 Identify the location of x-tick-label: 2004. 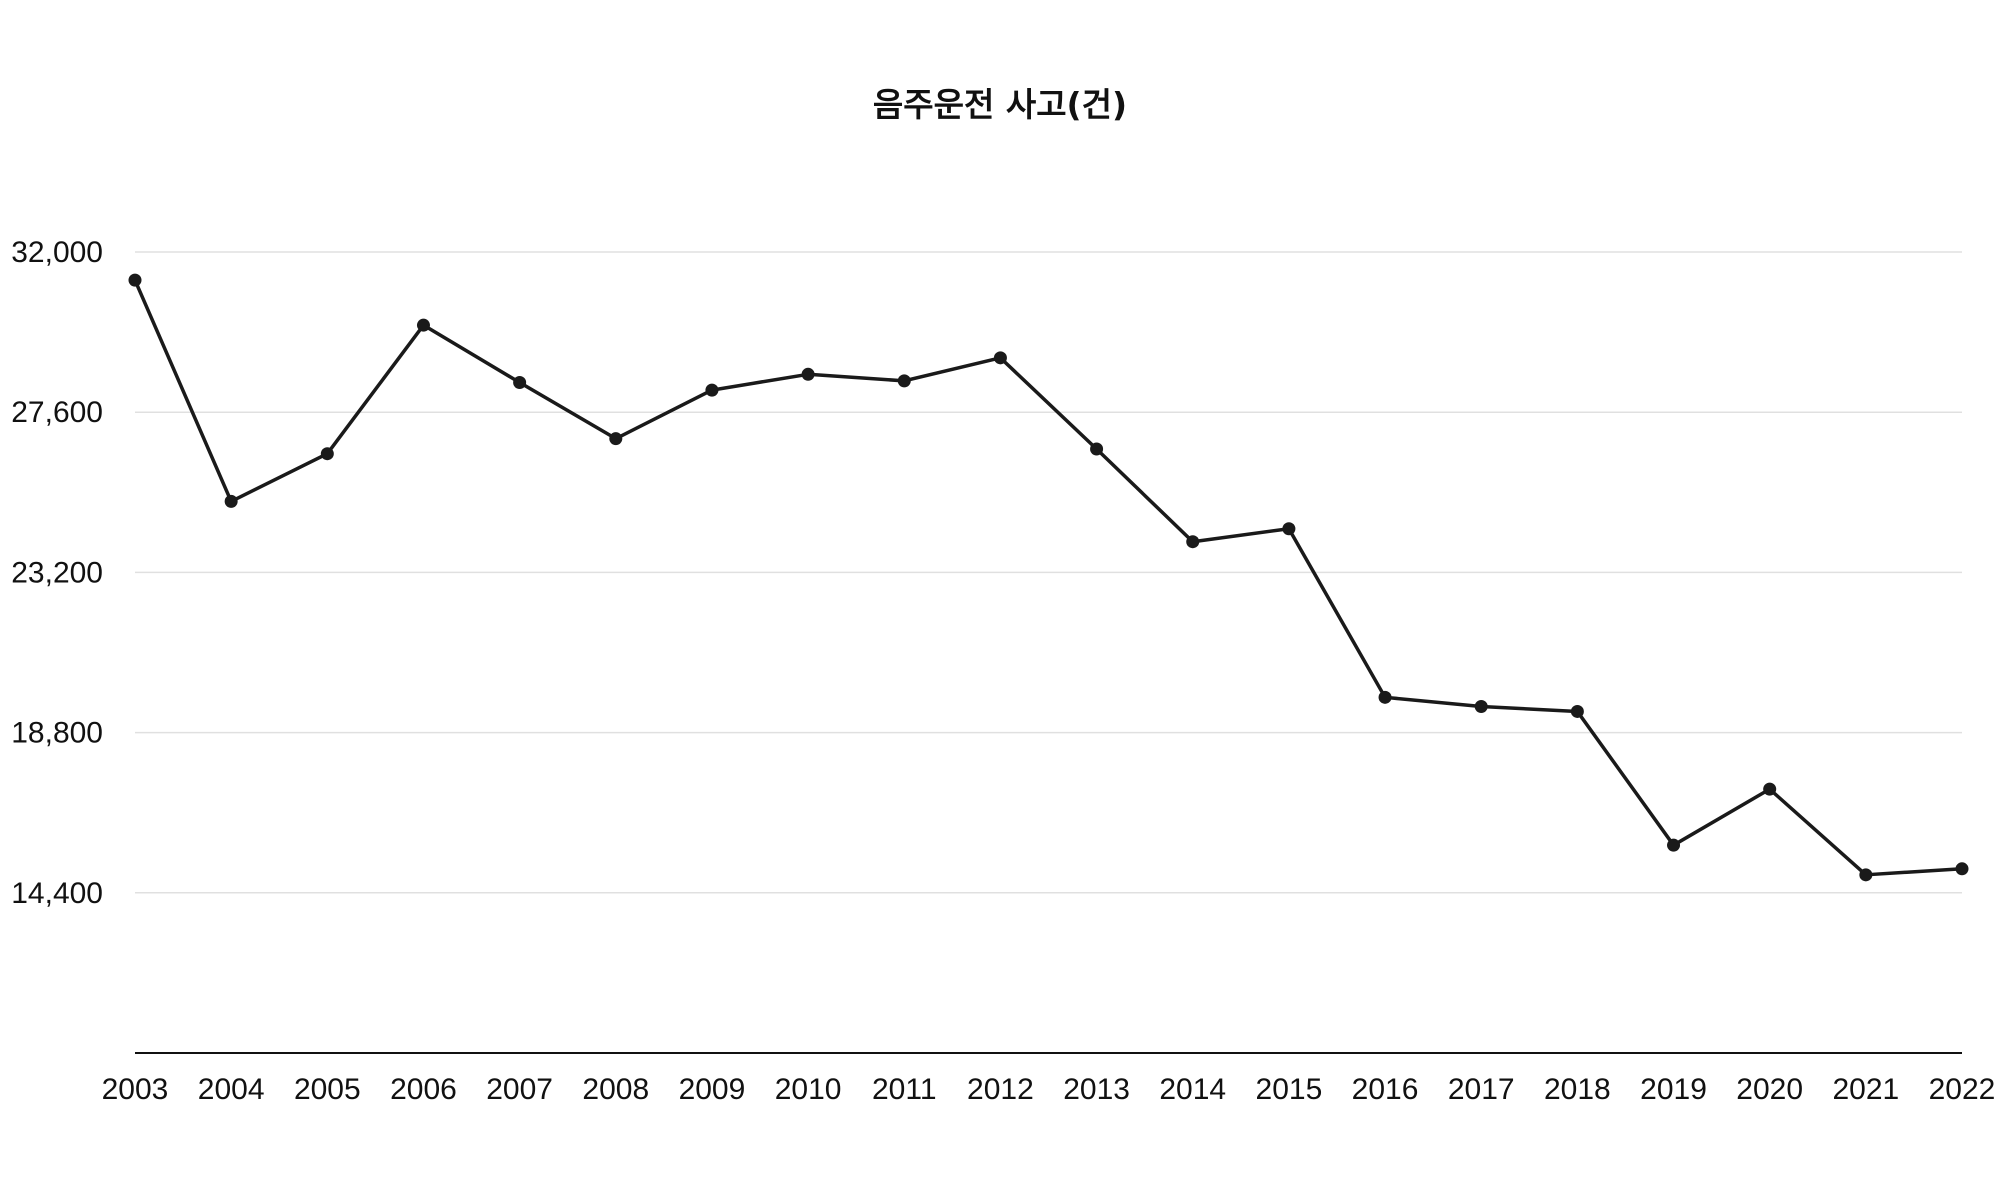
(231, 1089).